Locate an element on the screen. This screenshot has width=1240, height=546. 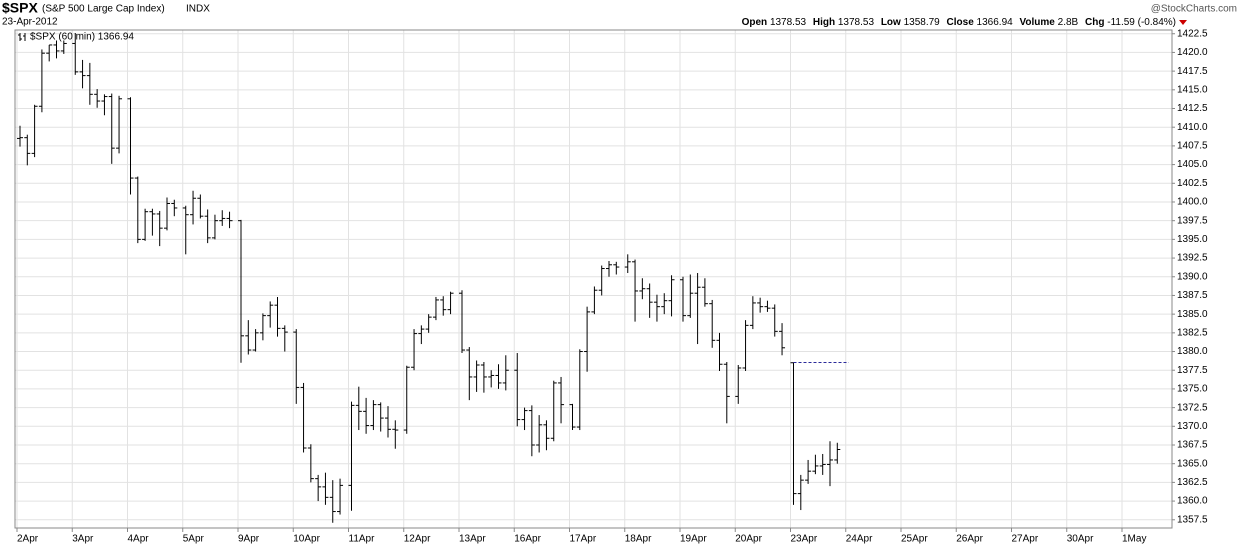
x-tick-label: 9Apr is located at coordinates (249, 539).